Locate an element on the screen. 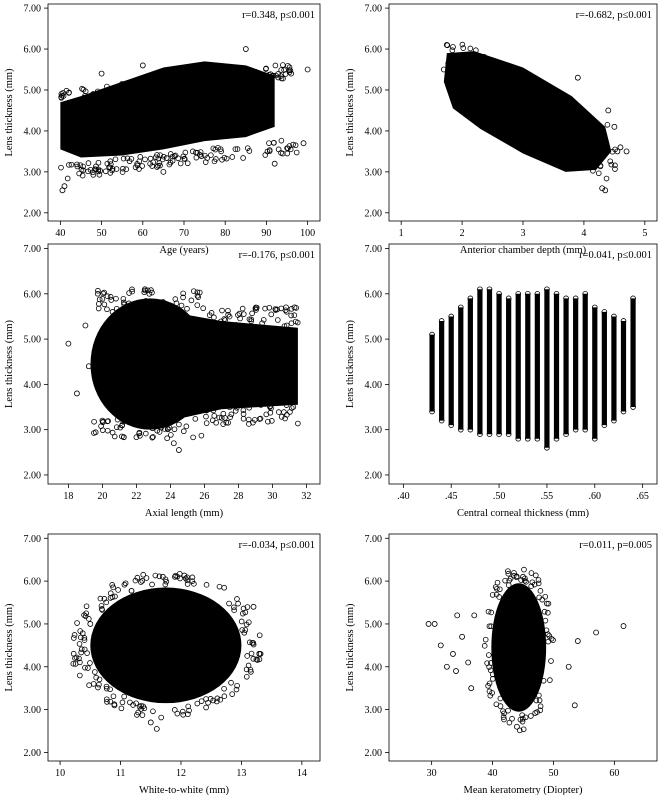 This screenshot has height=795, width=660. x-tick-label: 18 is located at coordinates (68, 496).